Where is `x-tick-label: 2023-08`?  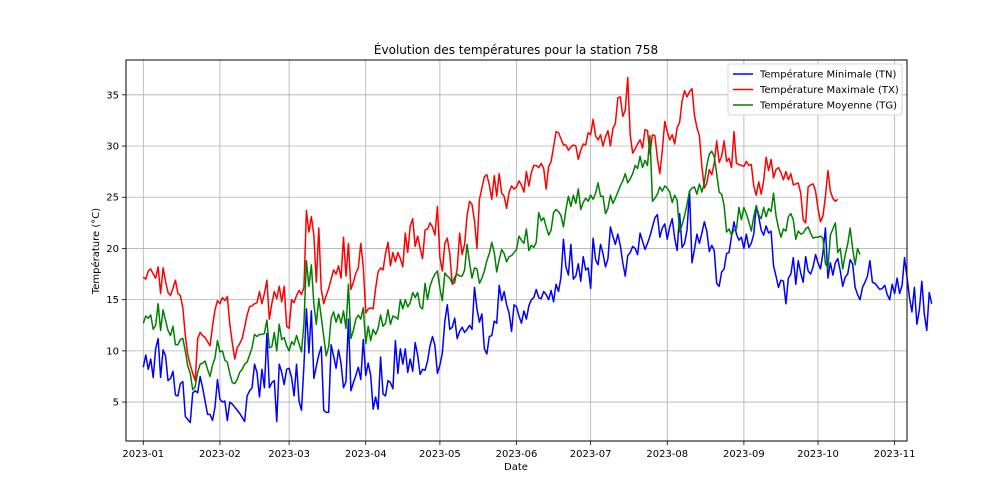
x-tick-label: 2023-08 is located at coordinates (667, 454).